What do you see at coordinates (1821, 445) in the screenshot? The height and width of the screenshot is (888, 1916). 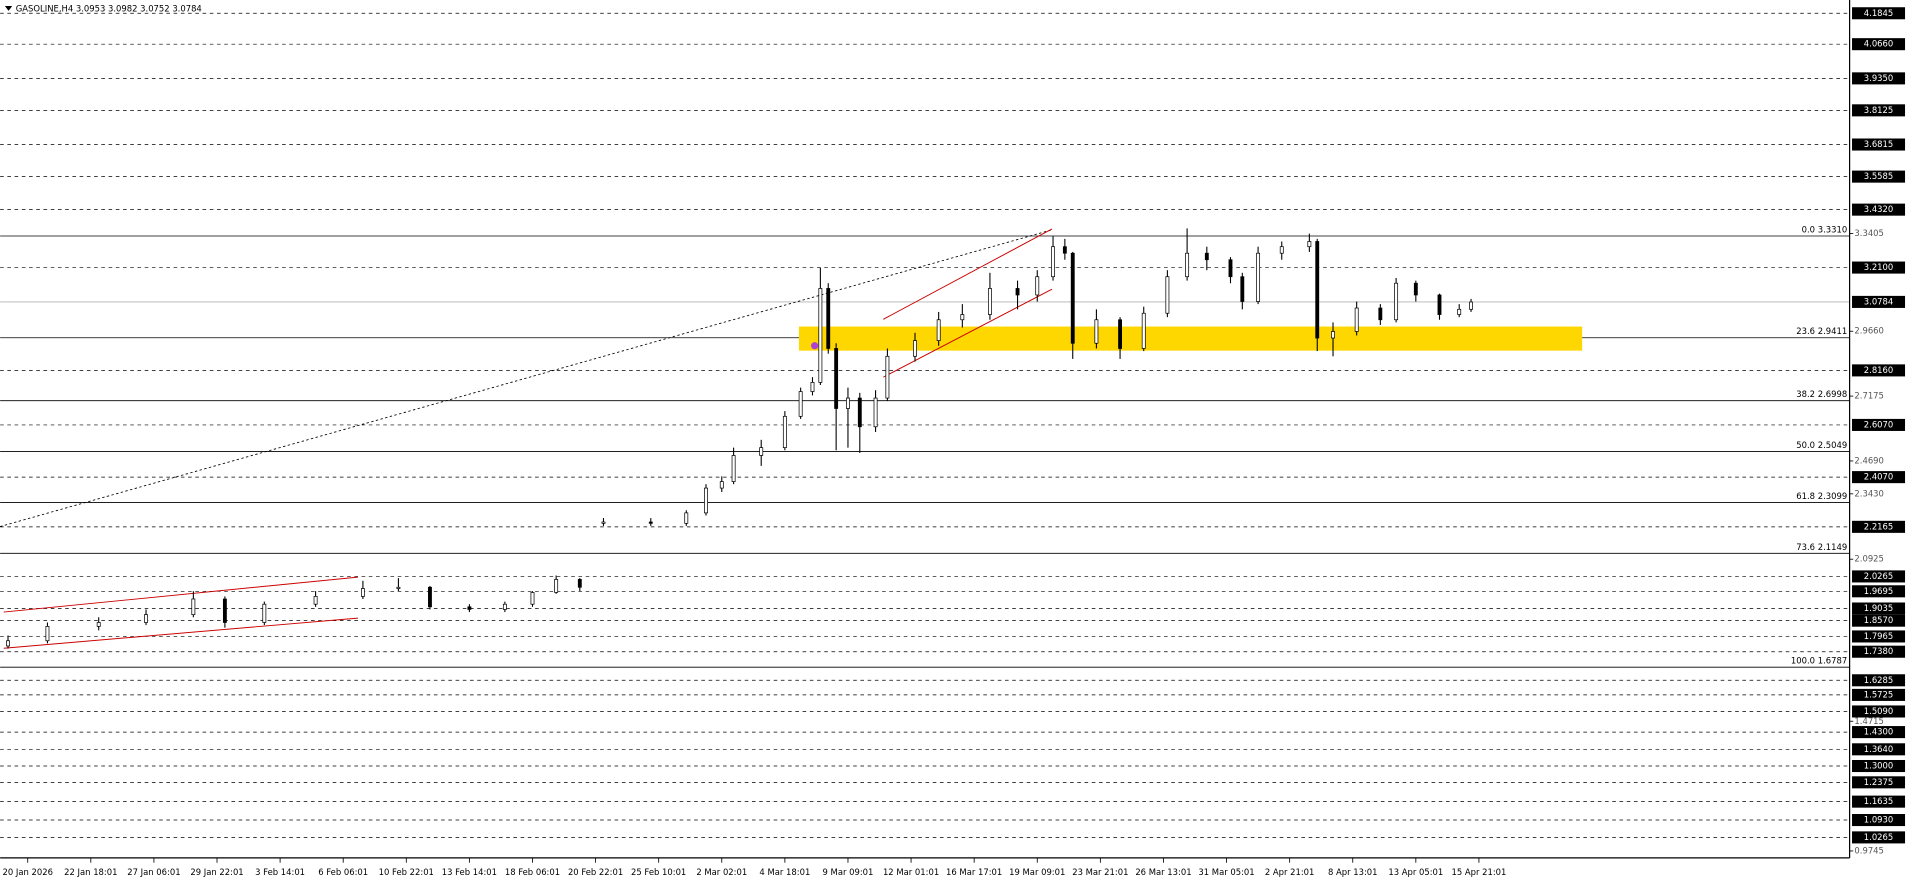 I see `fib-label: 50.0 2.5049` at bounding box center [1821, 445].